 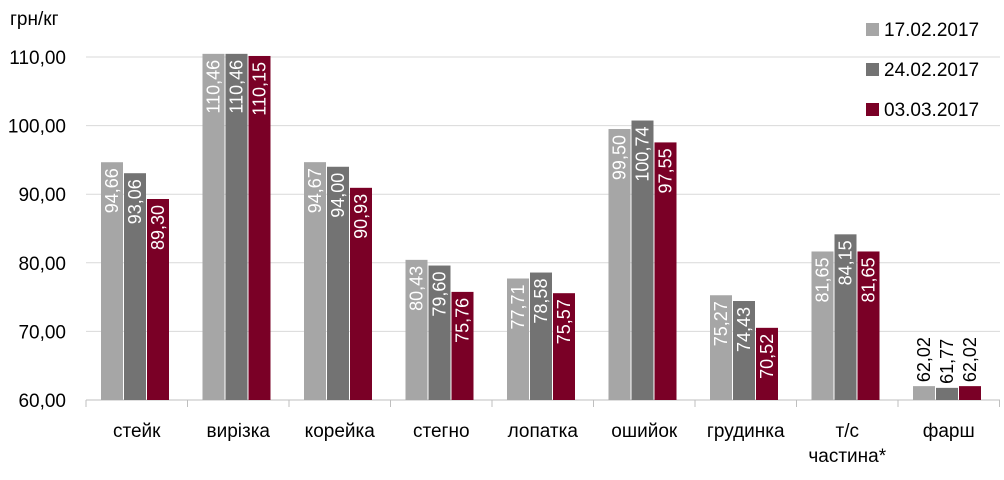 I want to click on data-label: 100,74, so click(x=643, y=154).